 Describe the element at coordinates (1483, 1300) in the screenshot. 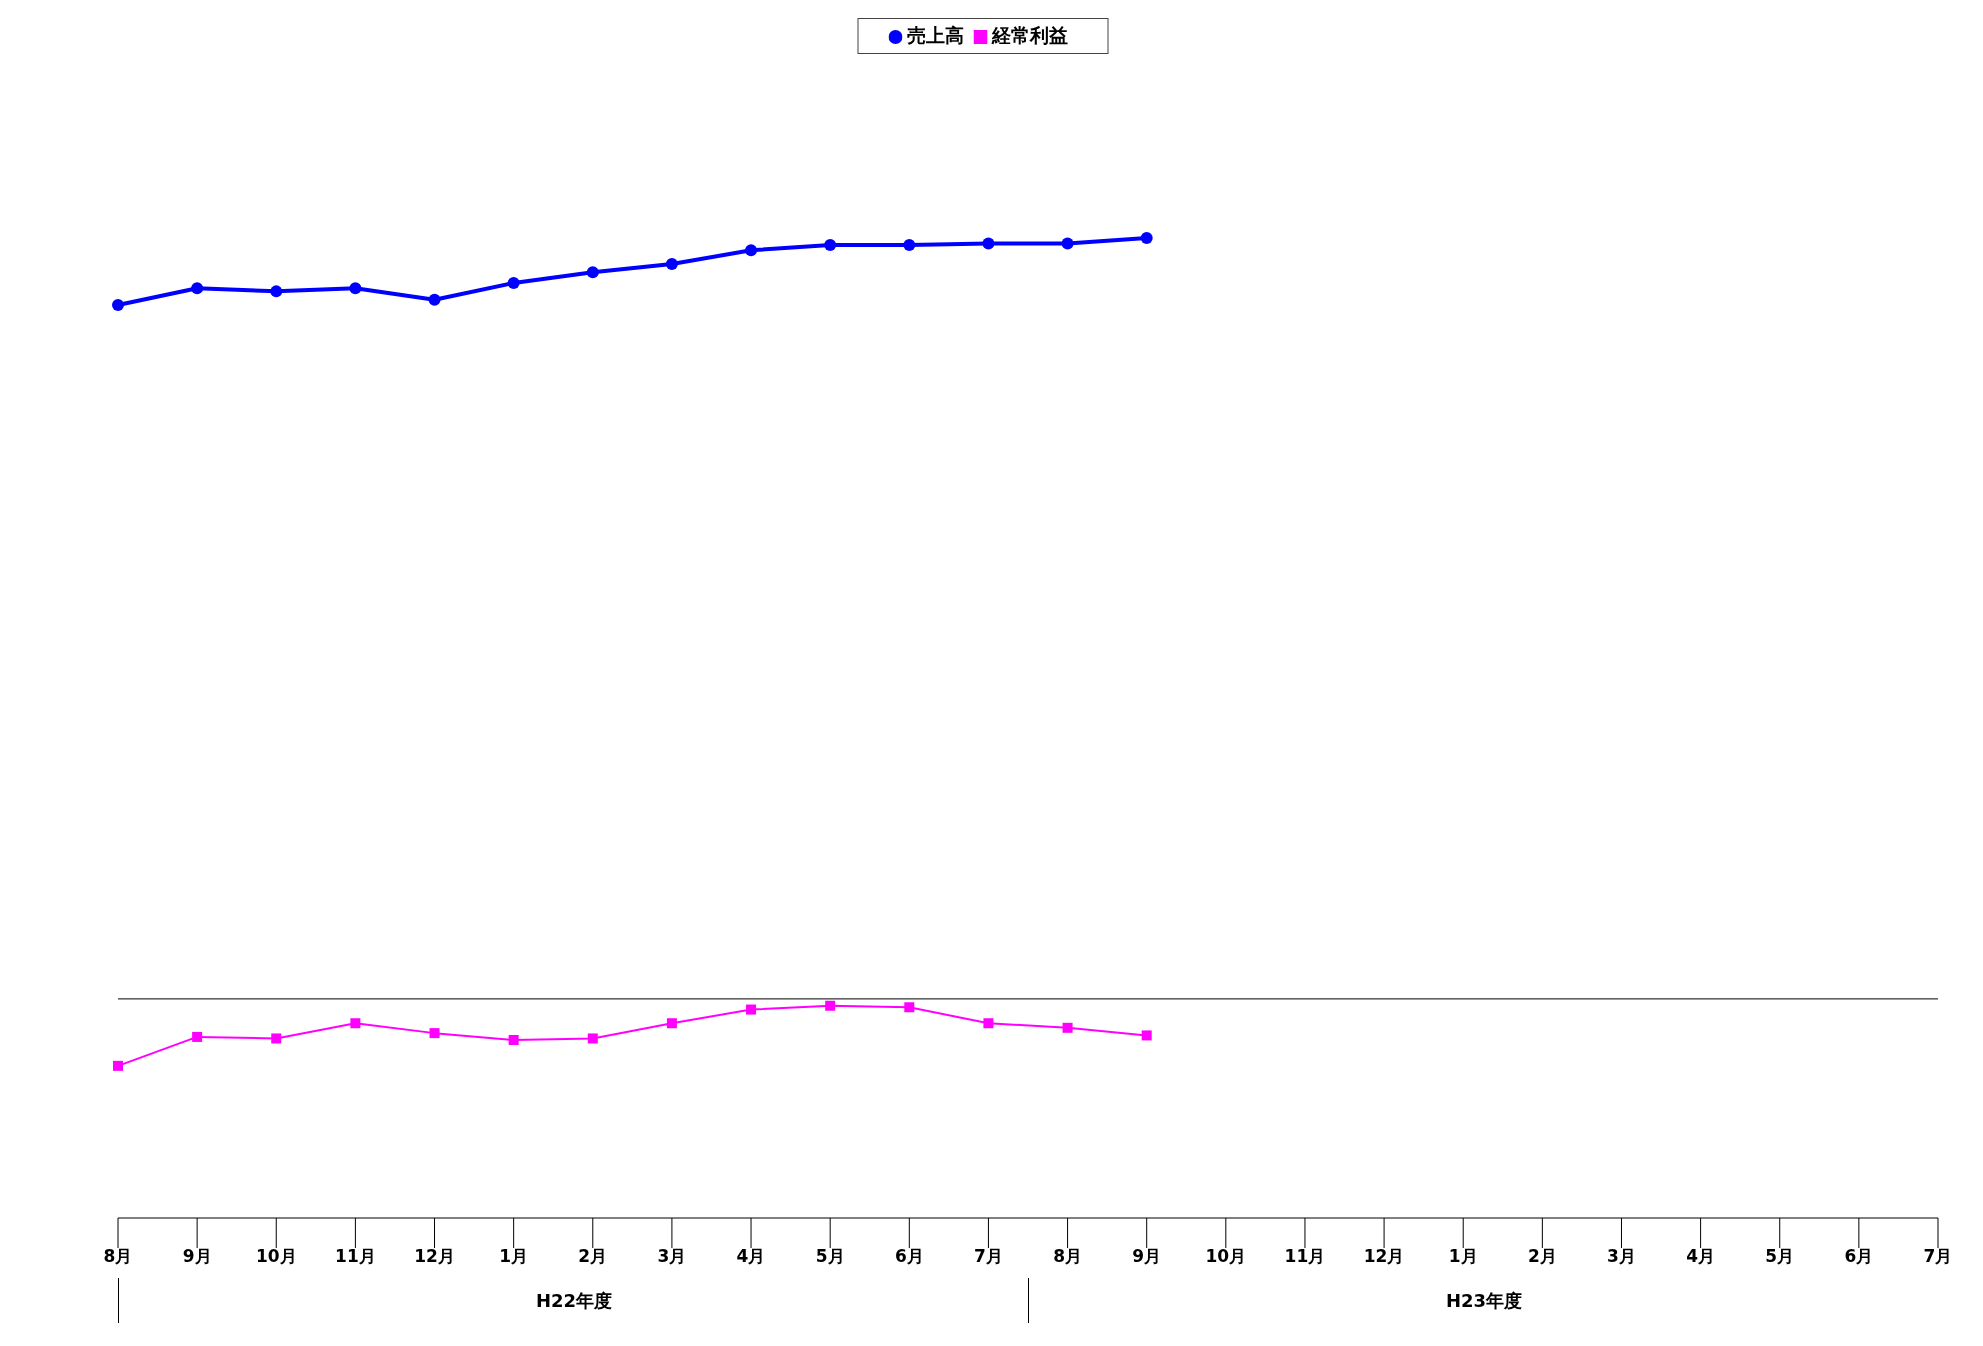

I see `text: H23年度` at that location.